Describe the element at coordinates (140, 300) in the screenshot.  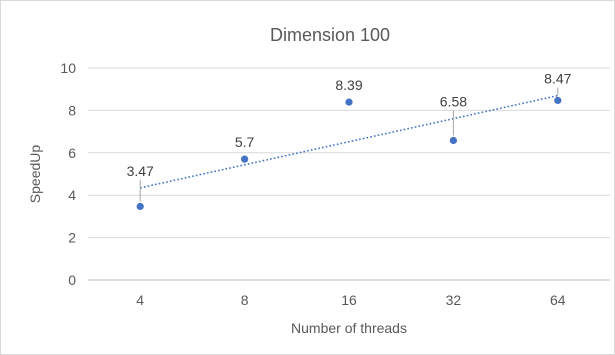
I see `x-tick-label: 4` at that location.